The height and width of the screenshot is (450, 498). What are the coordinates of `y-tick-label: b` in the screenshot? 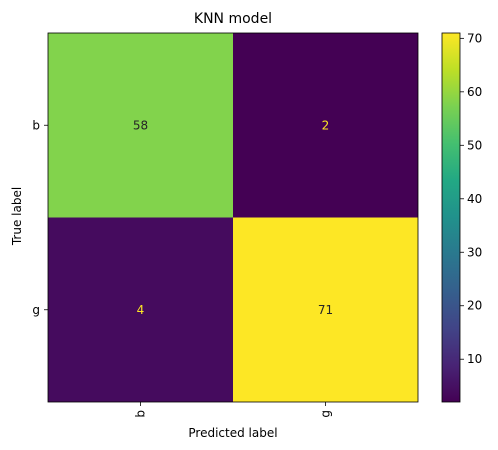 It's located at (36, 125).